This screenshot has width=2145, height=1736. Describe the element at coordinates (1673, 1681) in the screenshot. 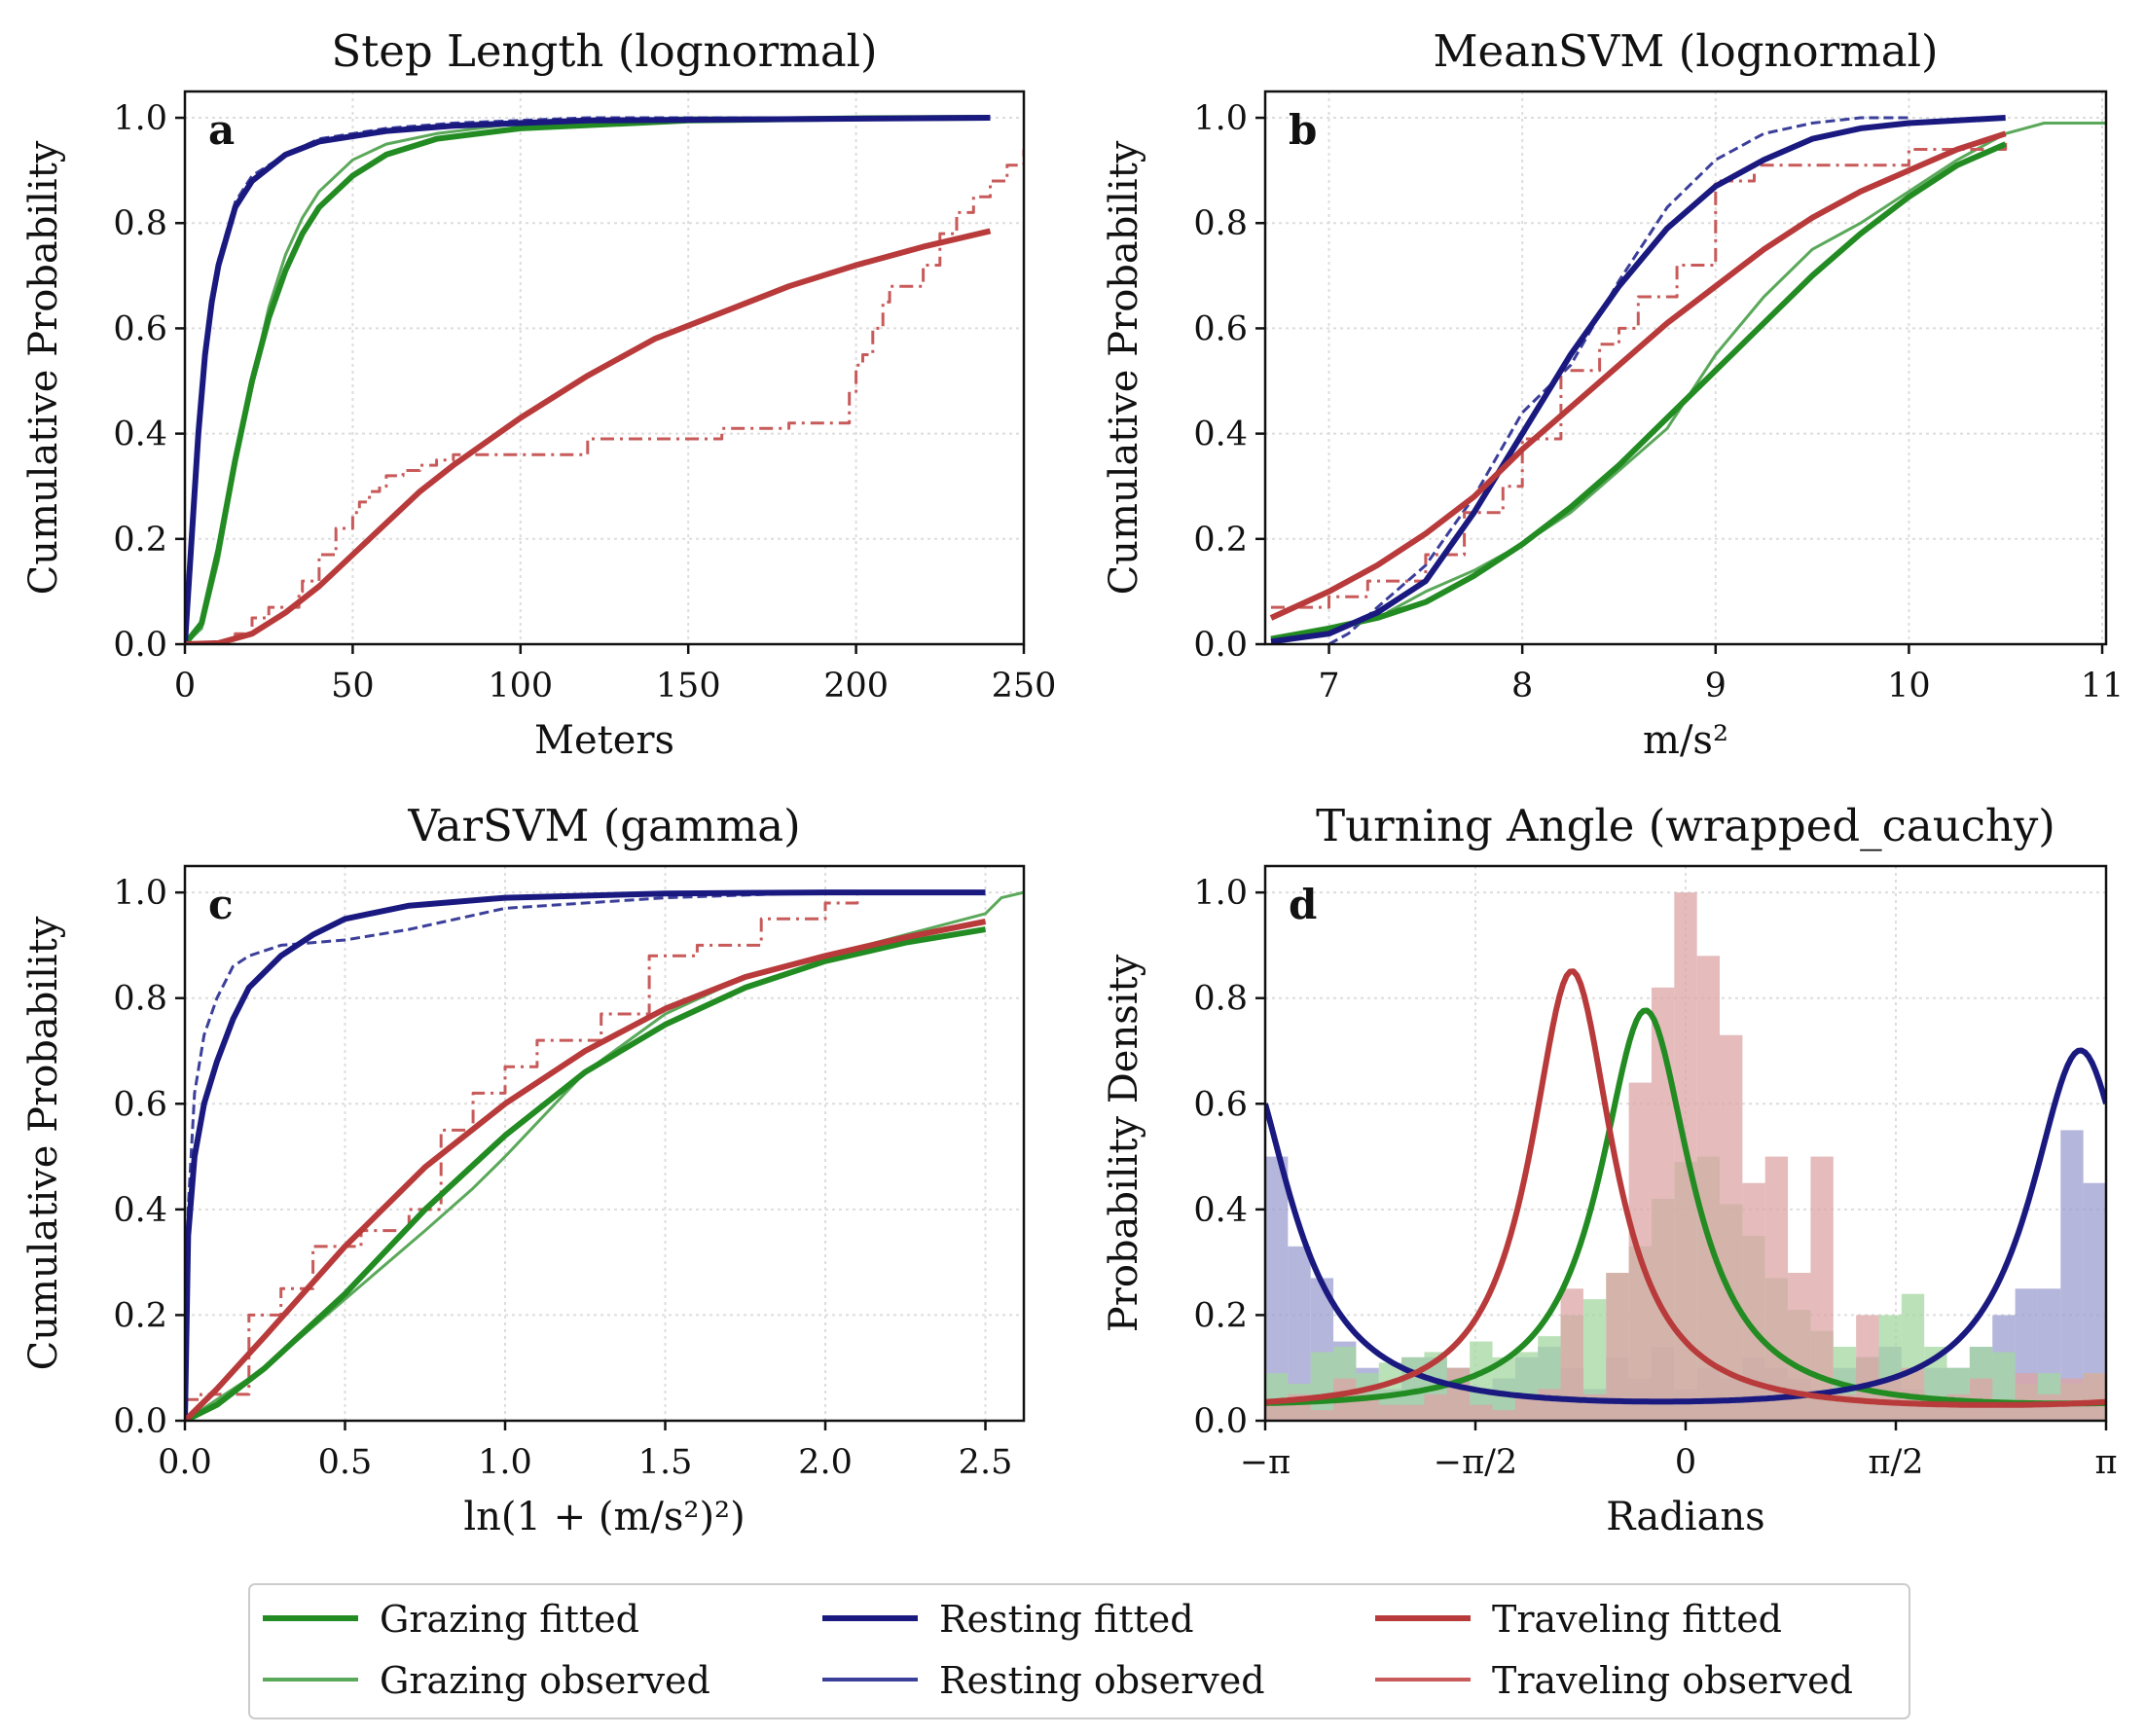

I see `legend-label: Traveling observed` at that location.